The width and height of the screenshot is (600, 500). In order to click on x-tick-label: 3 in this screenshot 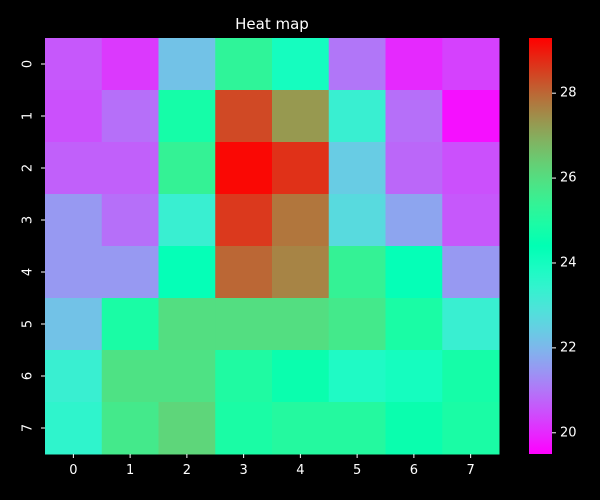, I will do `click(243, 470)`.